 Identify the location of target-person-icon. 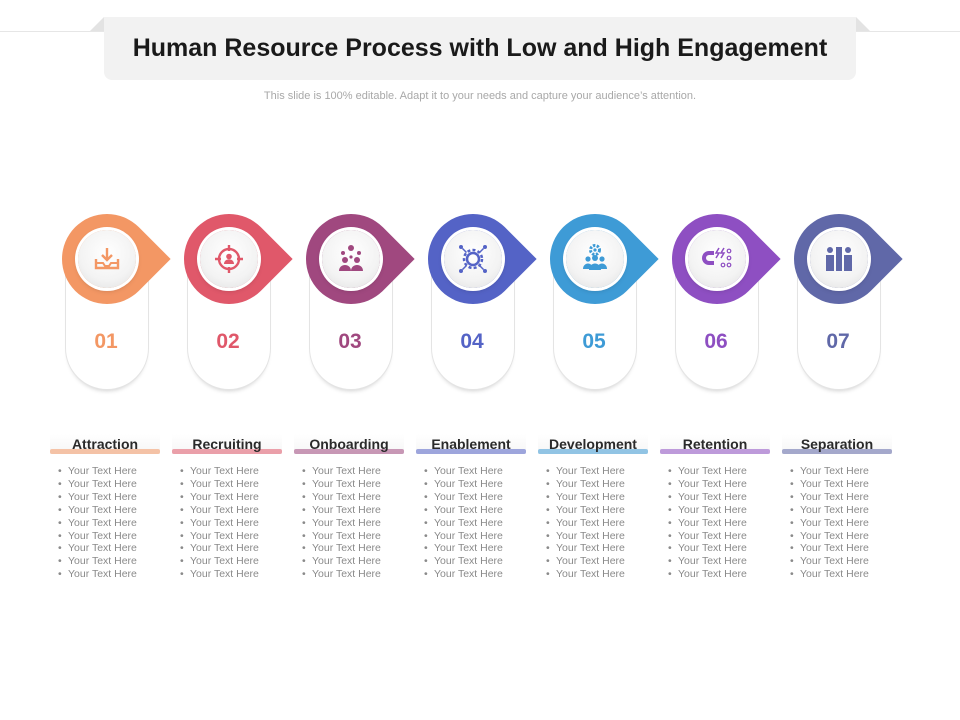
(229, 259).